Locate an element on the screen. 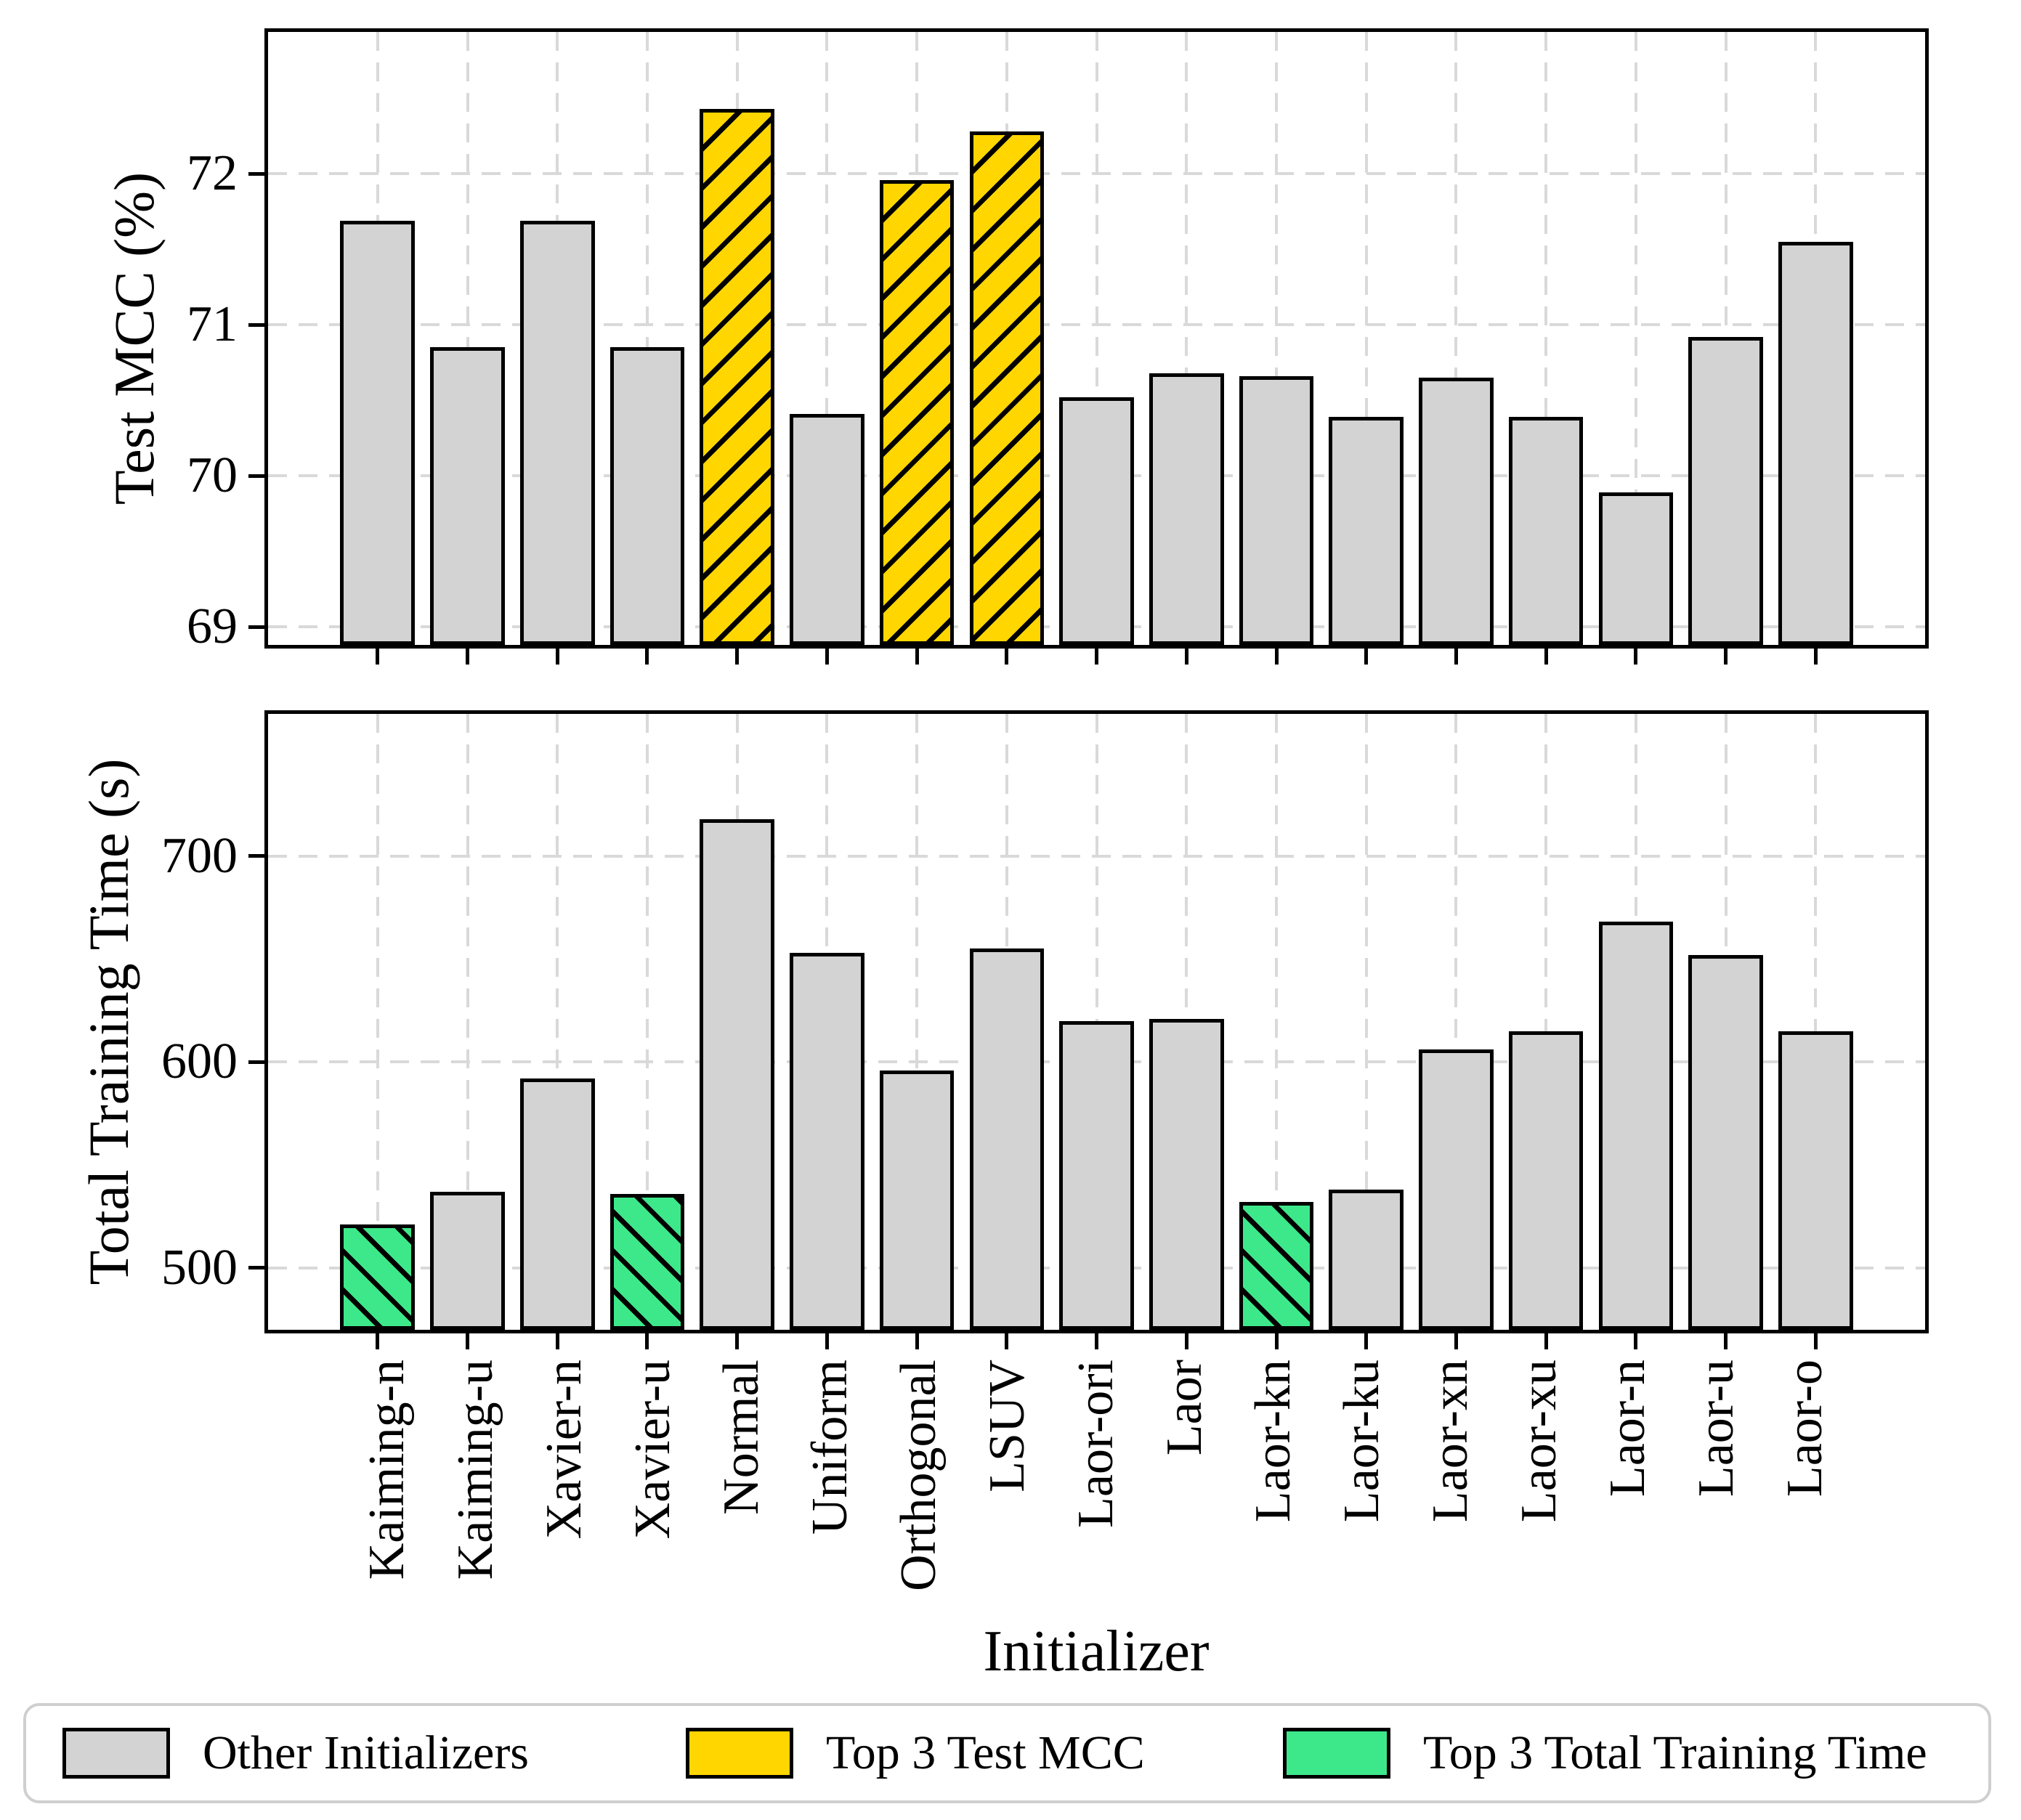 The image size is (2021, 1820). bar-Laor-xu is located at coordinates (1546, 531).